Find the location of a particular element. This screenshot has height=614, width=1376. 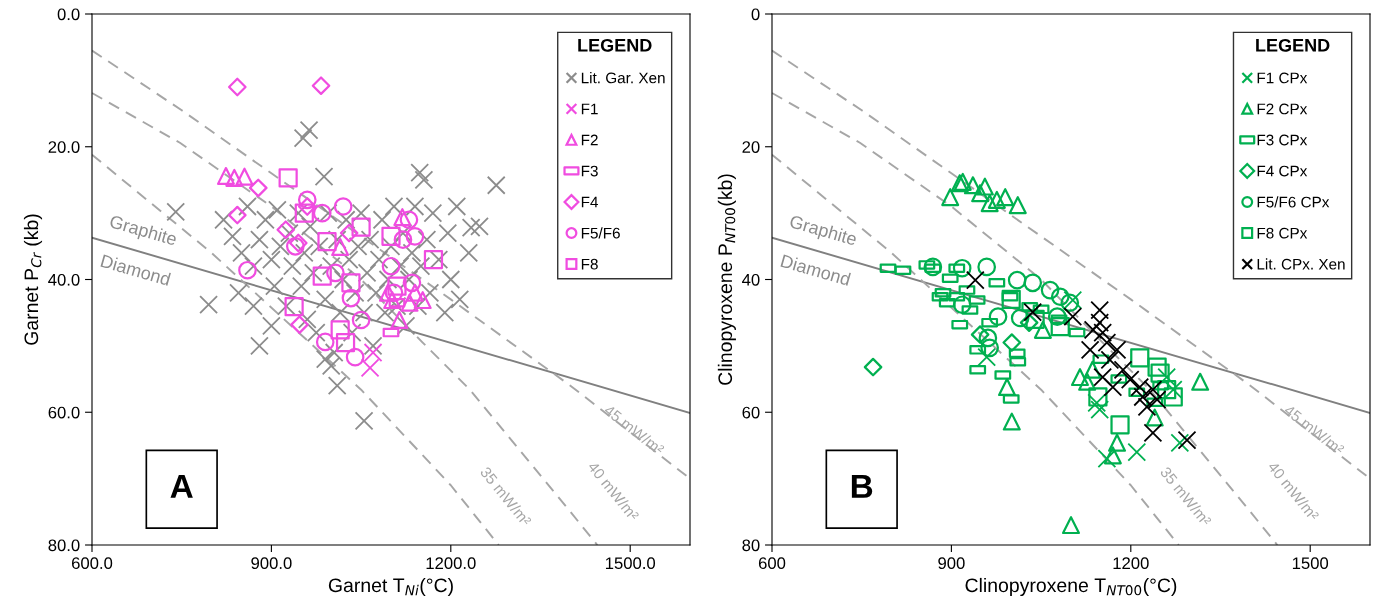

legend-label: Lit. CPx. Xen is located at coordinates (1301, 264).